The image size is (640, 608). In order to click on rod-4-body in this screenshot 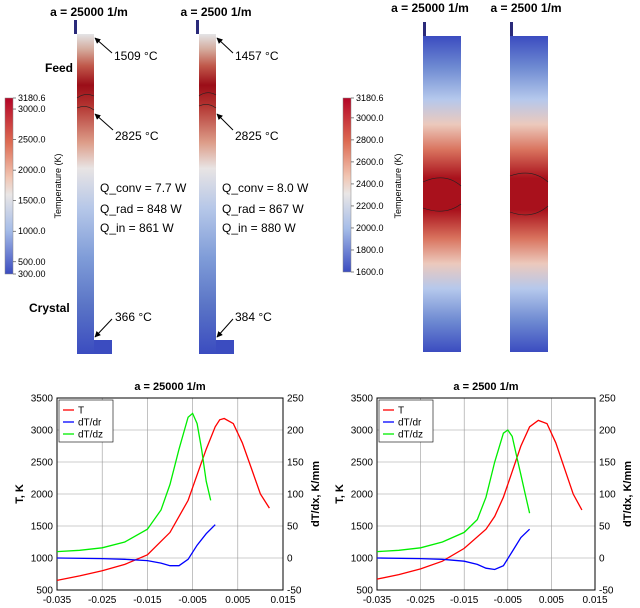, I will do `click(529, 194)`.